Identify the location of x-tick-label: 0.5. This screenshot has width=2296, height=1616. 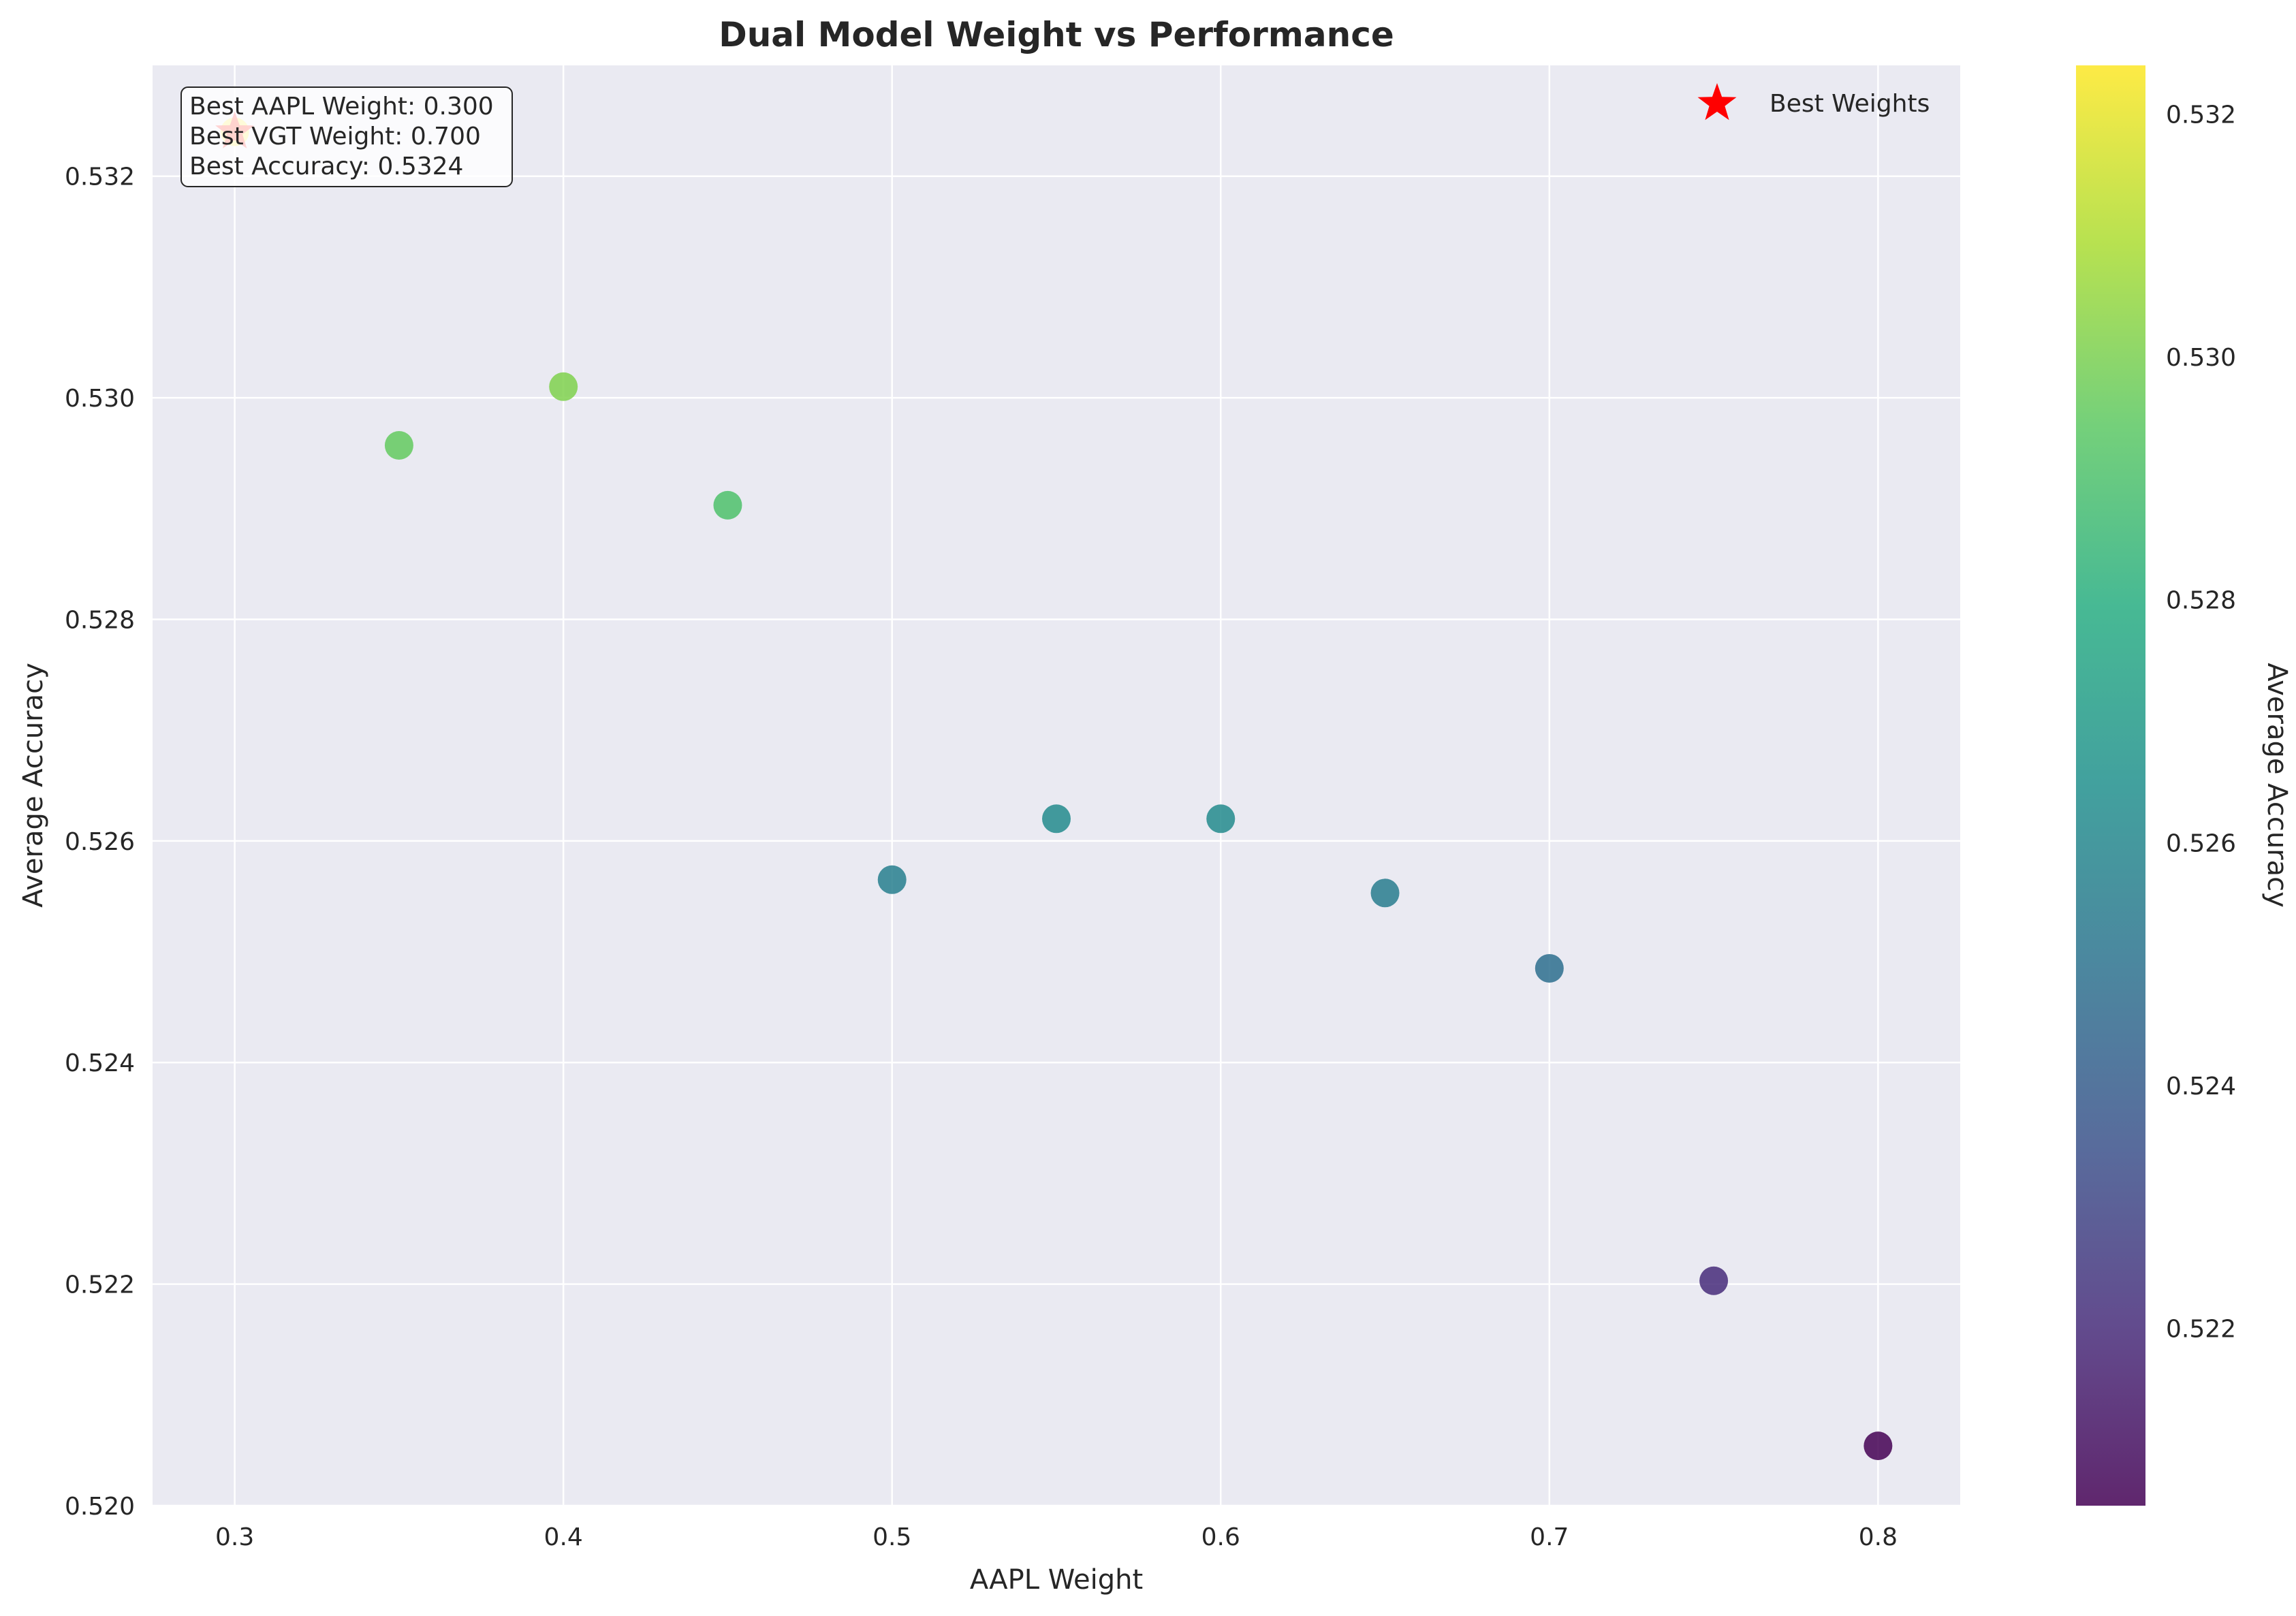
(891, 1537).